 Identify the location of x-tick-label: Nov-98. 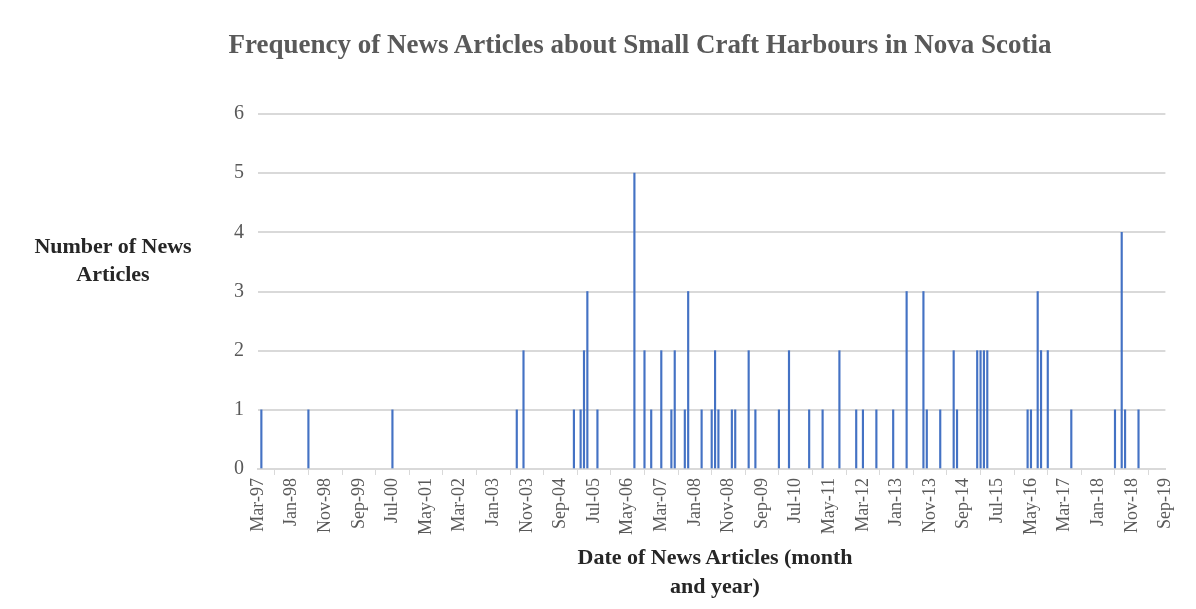
(323, 506).